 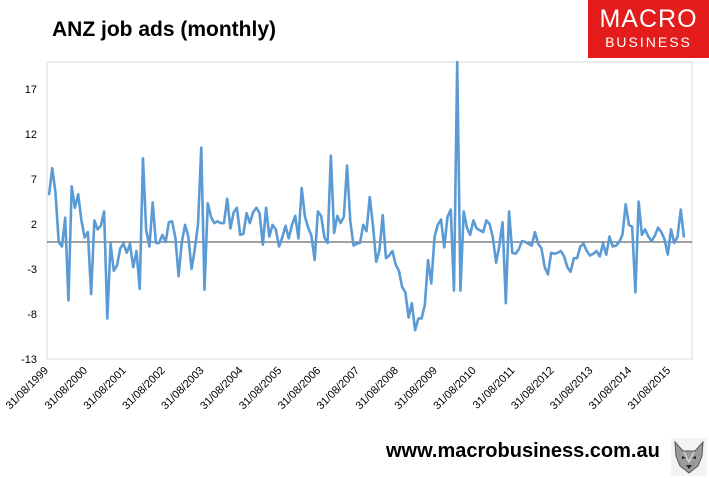 What do you see at coordinates (648, 19) in the screenshot?
I see `logo-line-1: MACRO` at bounding box center [648, 19].